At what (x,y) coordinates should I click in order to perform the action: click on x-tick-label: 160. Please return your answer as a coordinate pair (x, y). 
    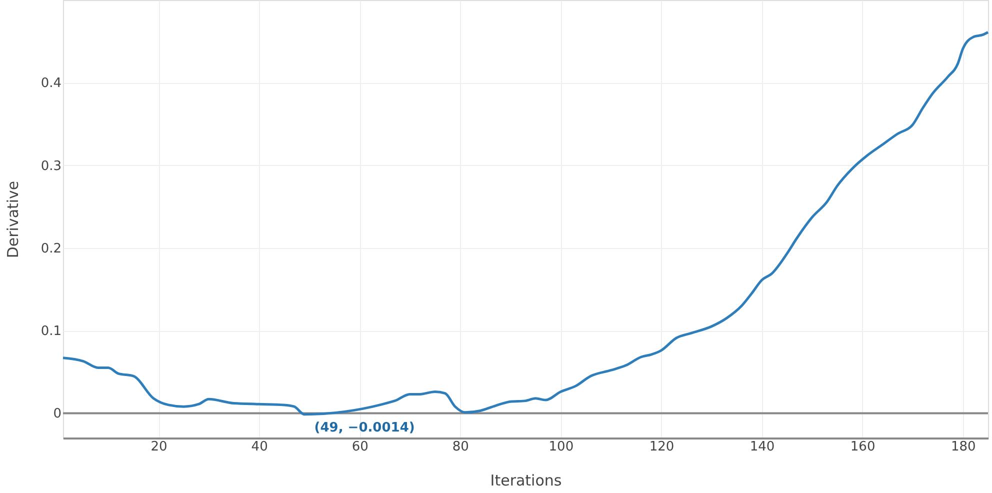
    Looking at the image, I should click on (863, 447).